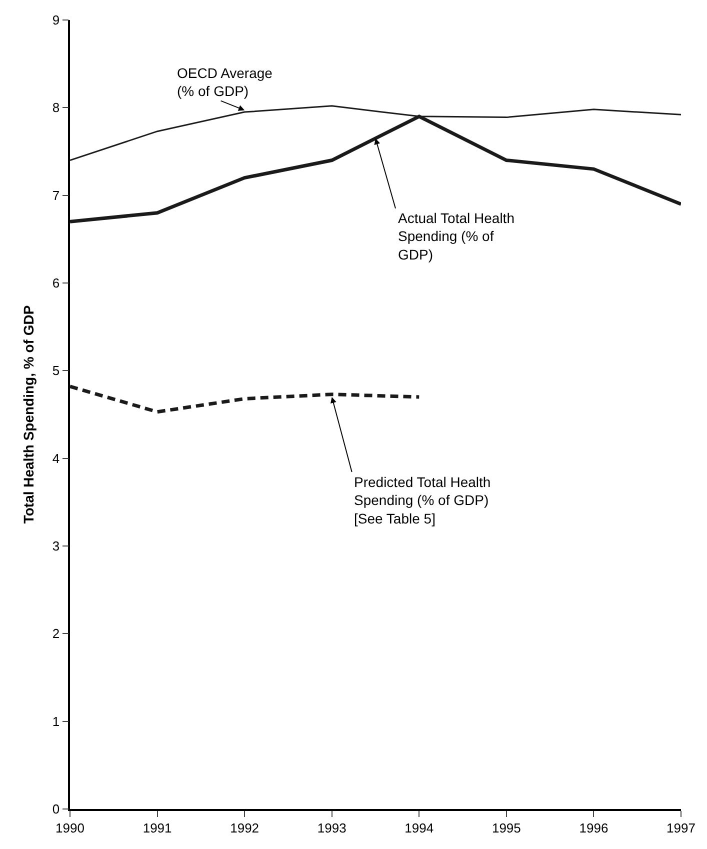 This screenshot has height=849, width=707. Describe the element at coordinates (157, 828) in the screenshot. I see `x-tick-label: 1991` at that location.